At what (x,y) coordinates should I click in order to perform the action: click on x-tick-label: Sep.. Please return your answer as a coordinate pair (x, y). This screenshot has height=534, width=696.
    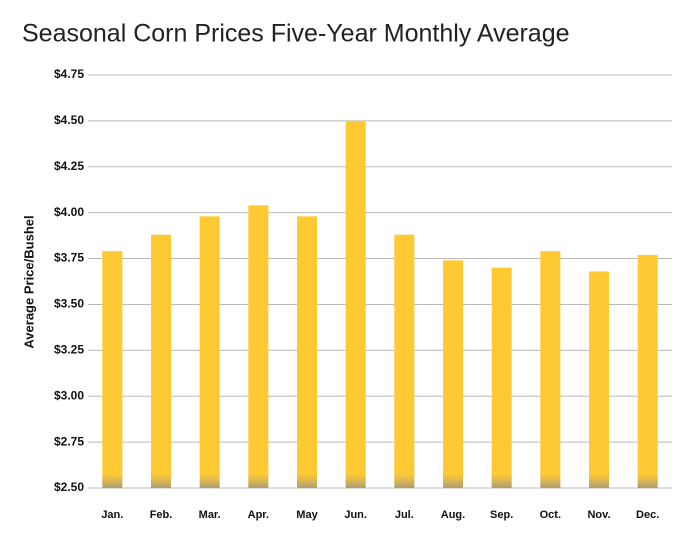
    Looking at the image, I should click on (501, 515).